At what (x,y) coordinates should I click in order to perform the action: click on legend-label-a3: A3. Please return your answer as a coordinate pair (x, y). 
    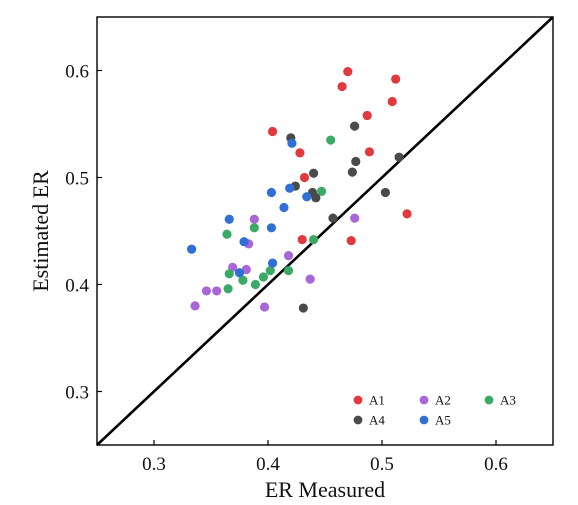
    Looking at the image, I should click on (508, 400).